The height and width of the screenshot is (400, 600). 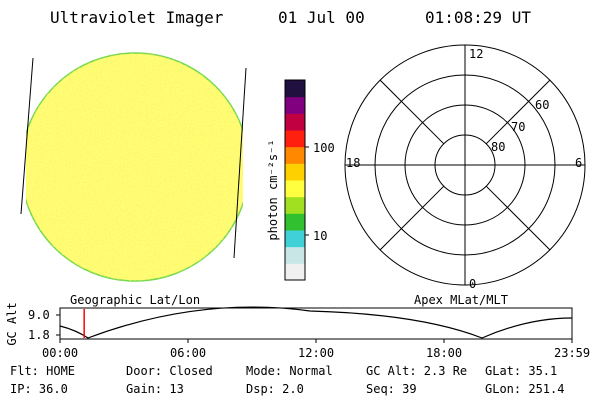 I want to click on lat-label-70: 70, so click(x=518, y=127).